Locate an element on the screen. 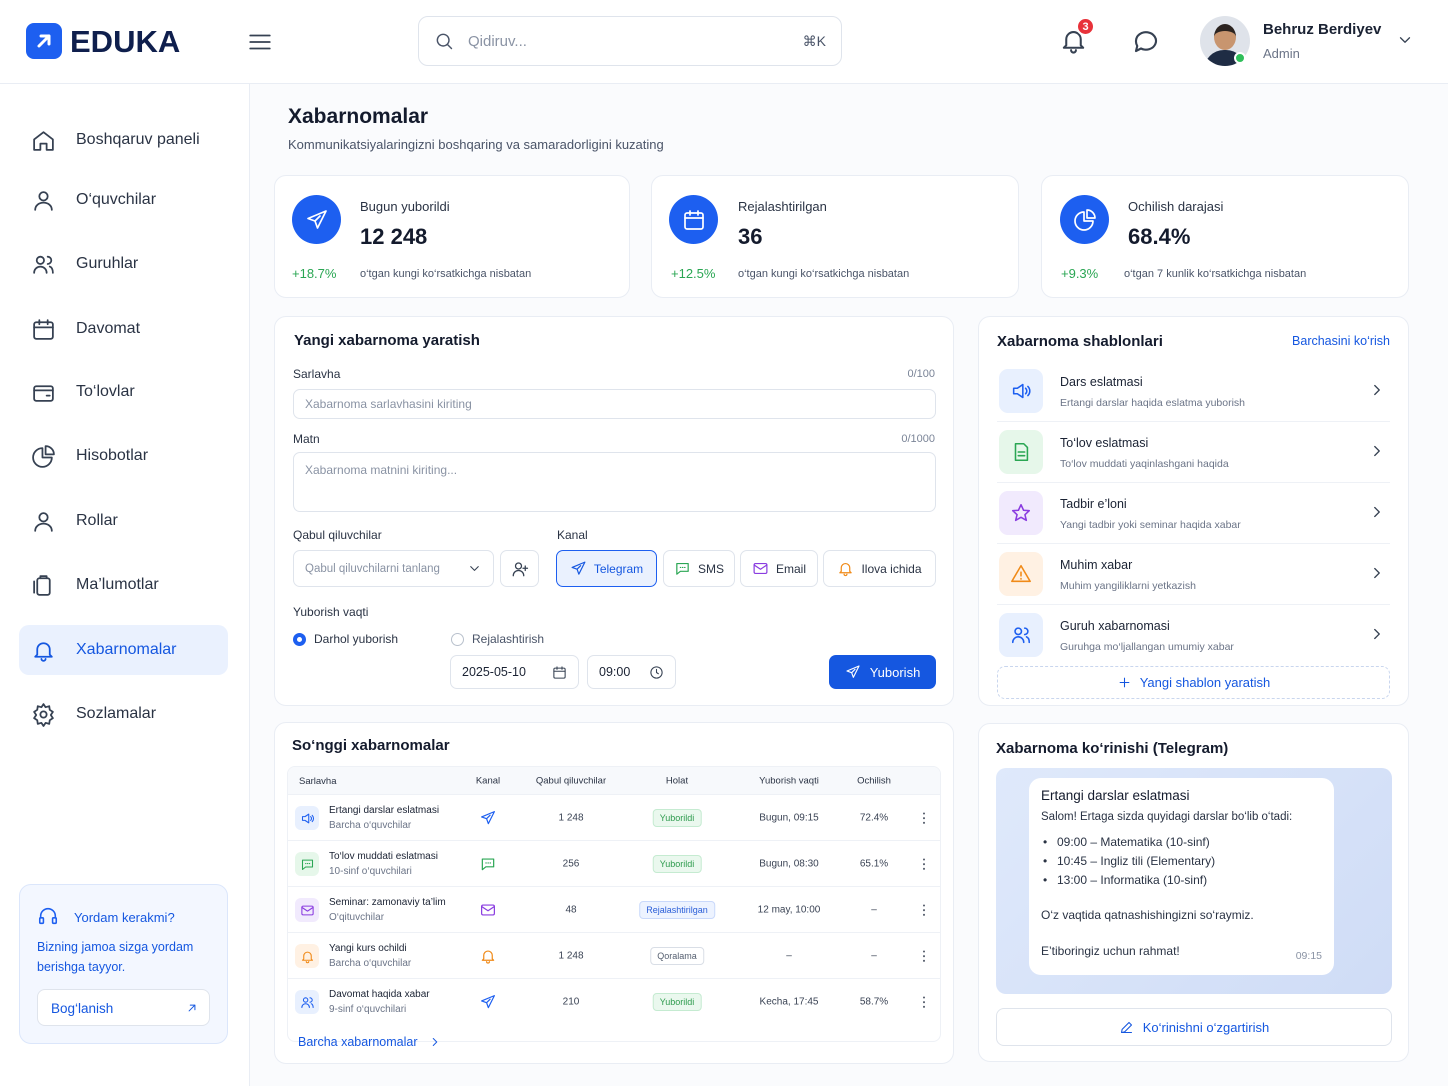 The image size is (1448, 1086). field-label: Yuborish vaqti is located at coordinates (331, 612).